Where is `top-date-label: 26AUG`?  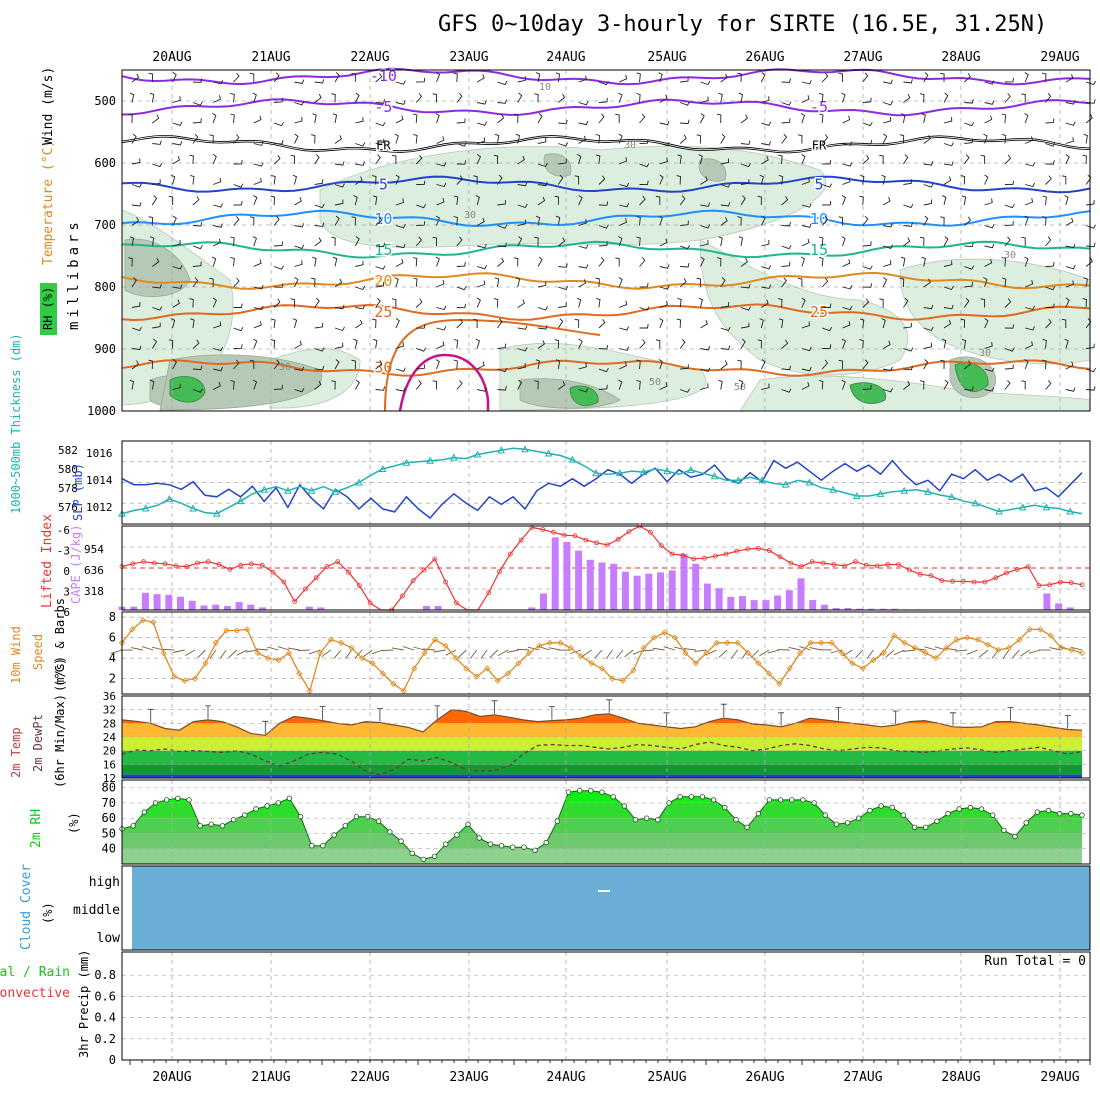
top-date-label: 26AUG is located at coordinates (764, 57).